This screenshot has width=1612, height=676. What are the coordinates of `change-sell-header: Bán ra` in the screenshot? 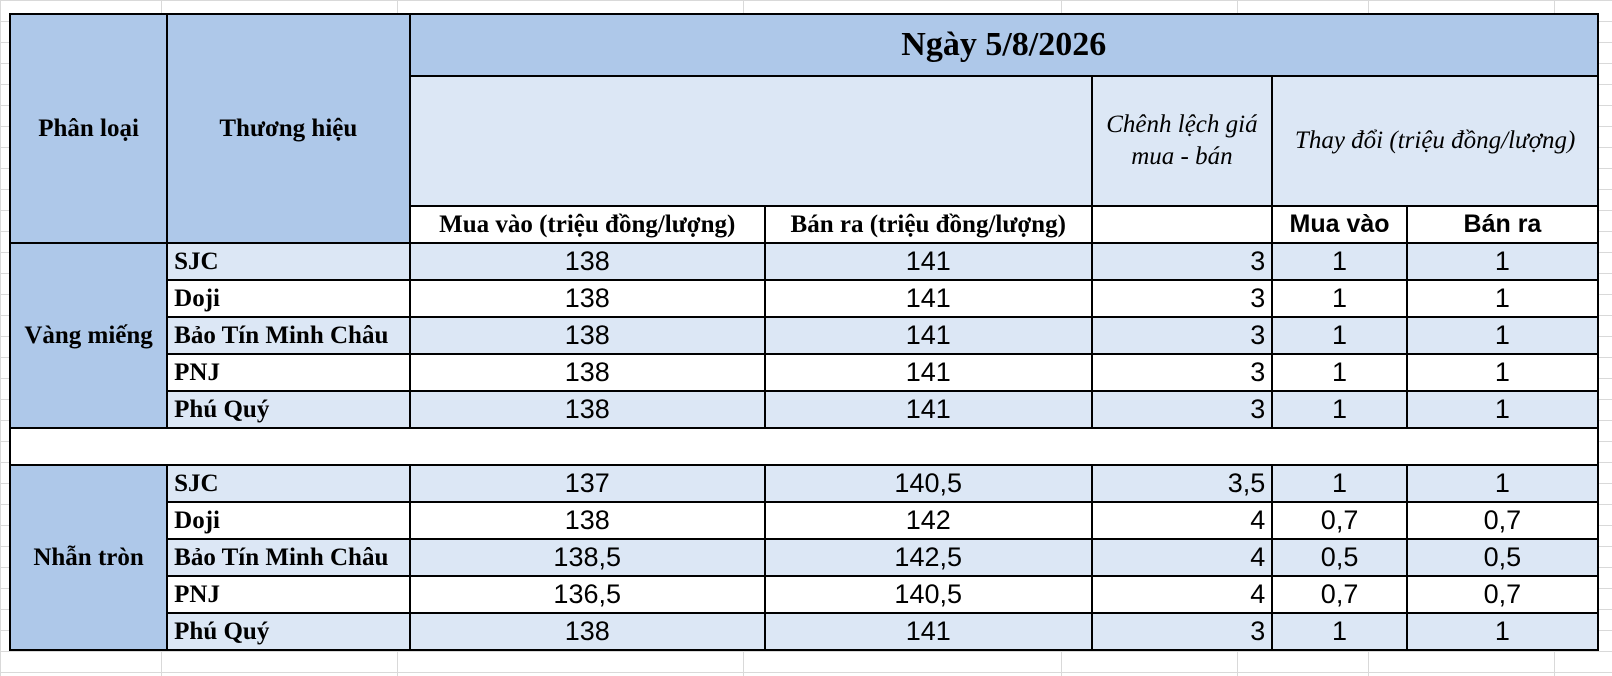 It's located at (1502, 224).